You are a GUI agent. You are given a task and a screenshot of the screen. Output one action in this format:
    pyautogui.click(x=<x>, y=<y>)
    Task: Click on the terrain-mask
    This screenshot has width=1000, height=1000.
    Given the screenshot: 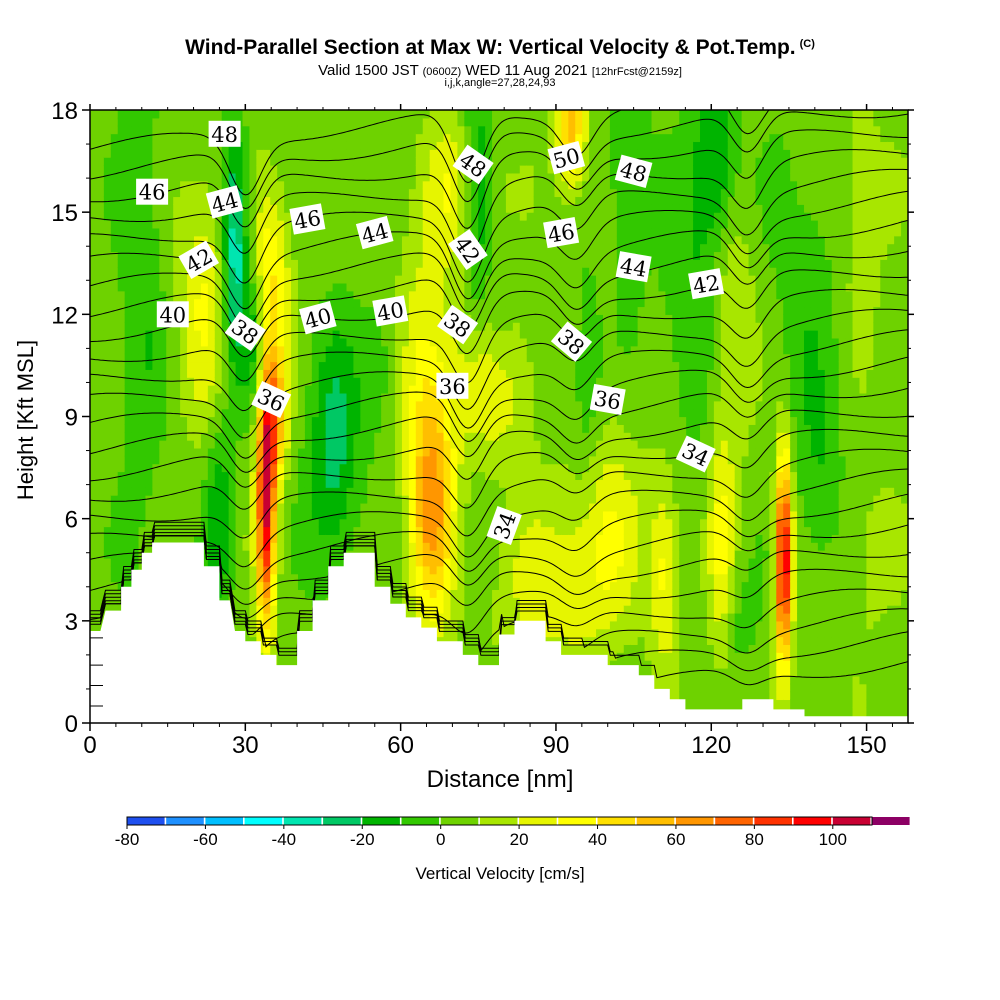 What is the action you would take?
    pyautogui.click(x=499, y=632)
    